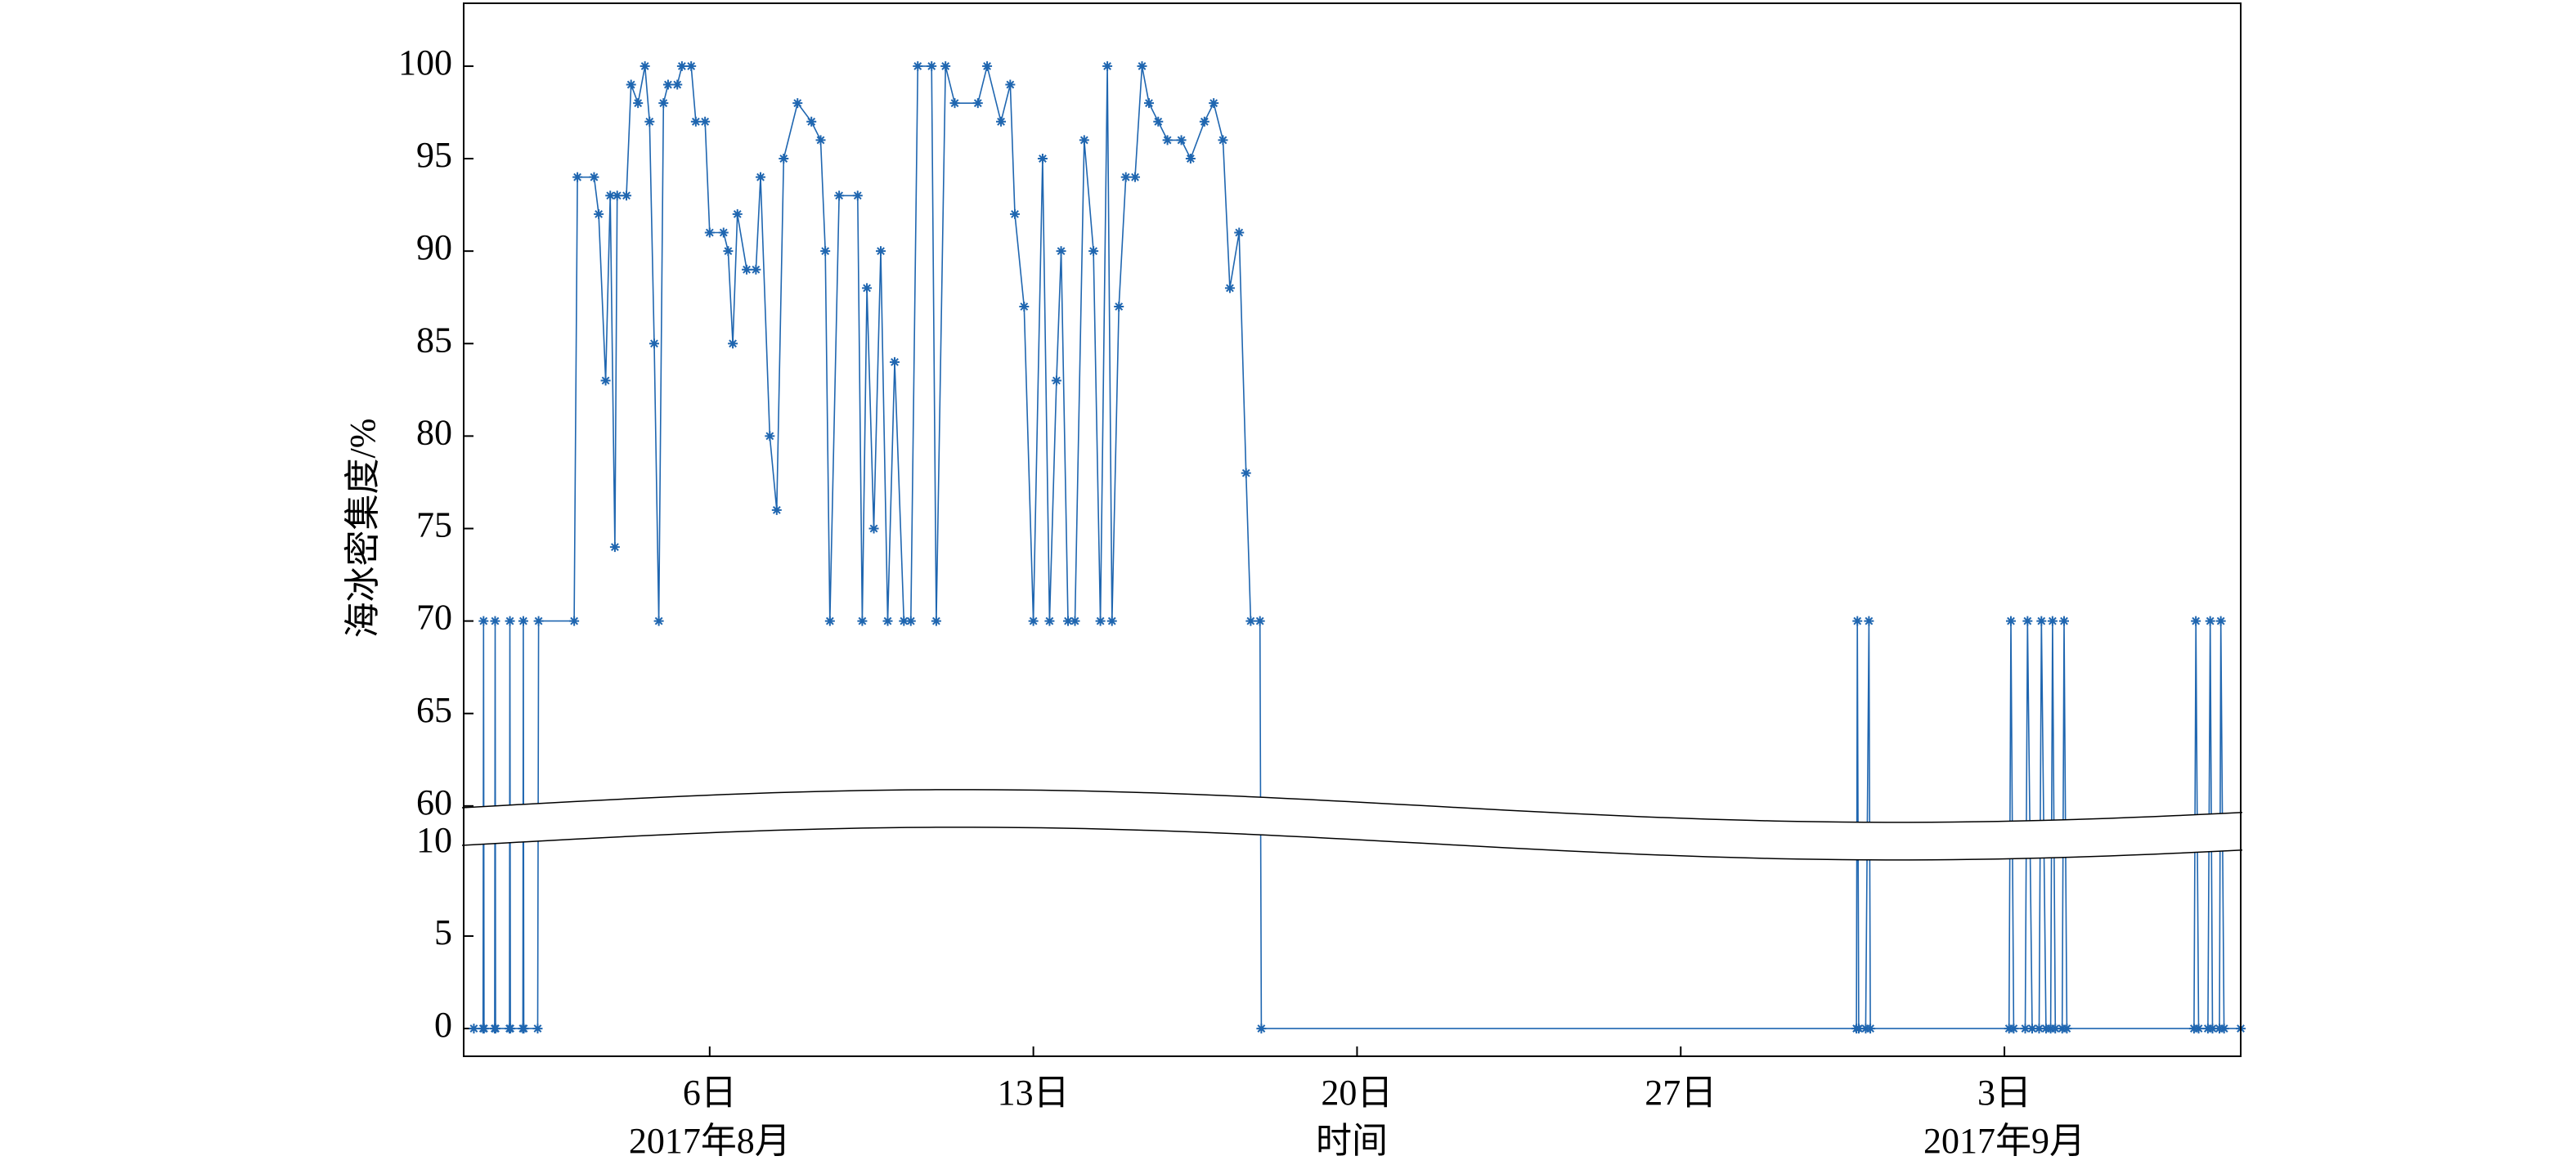 This screenshot has height=1174, width=2576. I want to click on y-tick-label: 80, so click(434, 432).